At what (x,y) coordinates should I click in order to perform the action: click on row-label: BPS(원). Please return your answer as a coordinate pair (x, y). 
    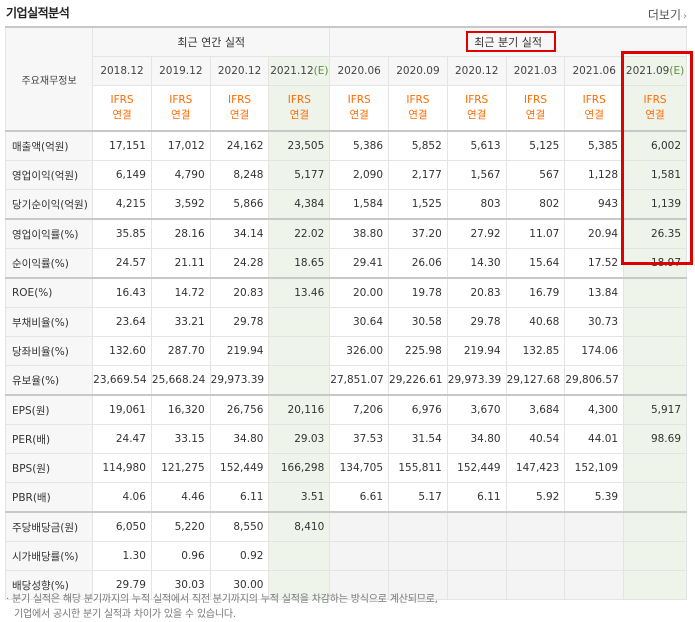
    Looking at the image, I should click on (49, 468).